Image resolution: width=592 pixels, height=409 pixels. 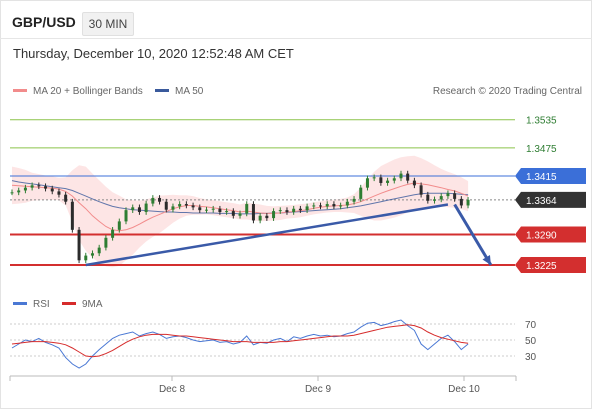 I want to click on level-label-1.3535: 1.3535, so click(x=541, y=121).